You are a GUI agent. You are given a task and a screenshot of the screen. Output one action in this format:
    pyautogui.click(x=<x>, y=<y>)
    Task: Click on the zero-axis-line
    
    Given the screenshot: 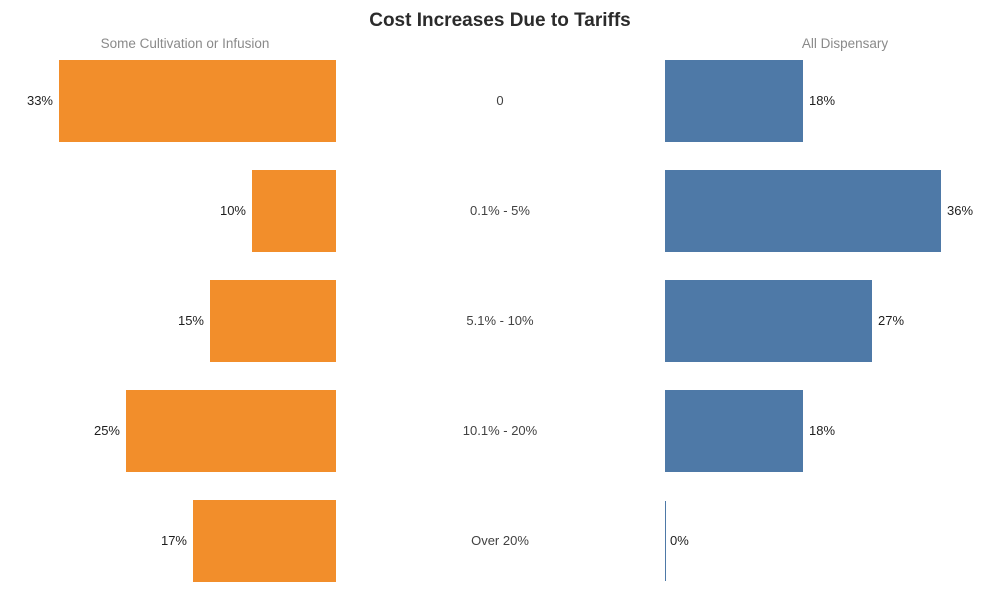 What is the action you would take?
    pyautogui.click(x=665, y=541)
    